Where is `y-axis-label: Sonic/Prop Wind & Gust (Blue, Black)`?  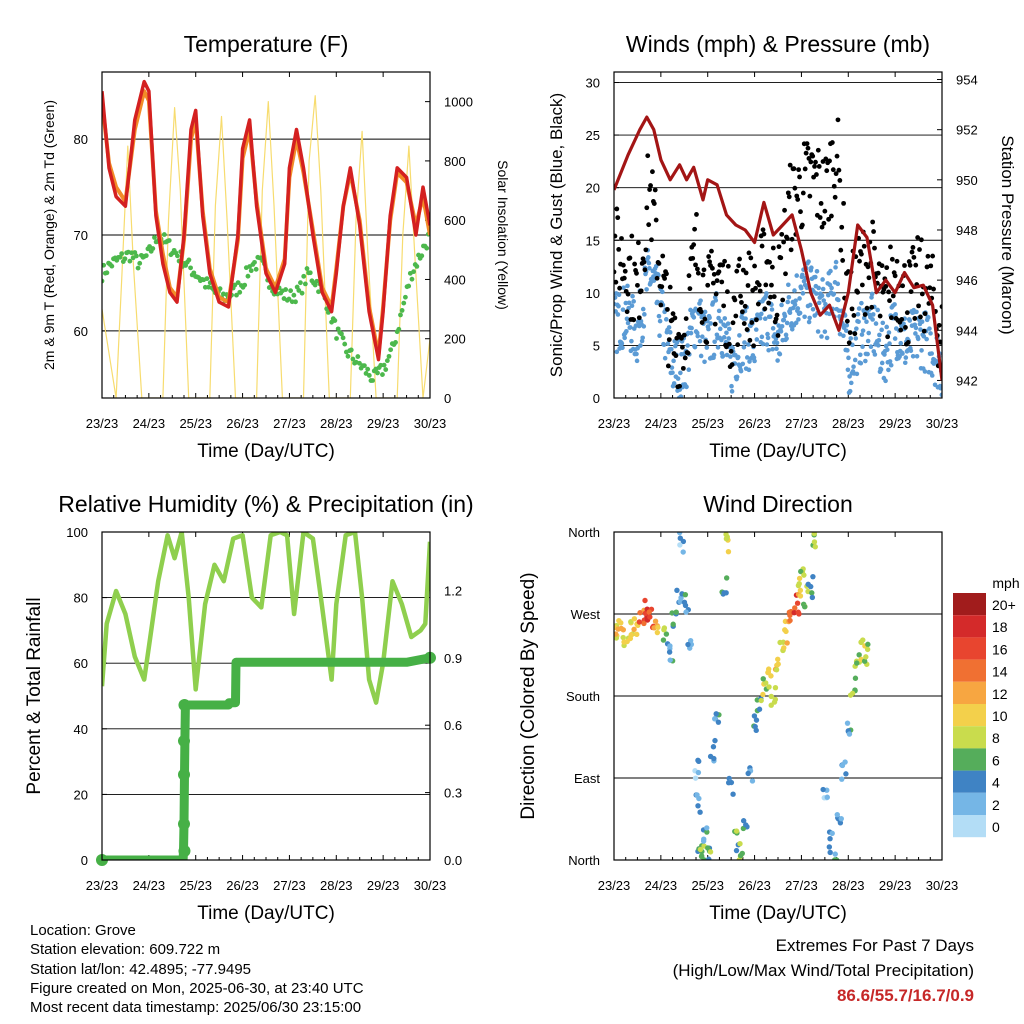
y-axis-label: Sonic/Prop Wind & Gust (Blue, Black) is located at coordinates (556, 235).